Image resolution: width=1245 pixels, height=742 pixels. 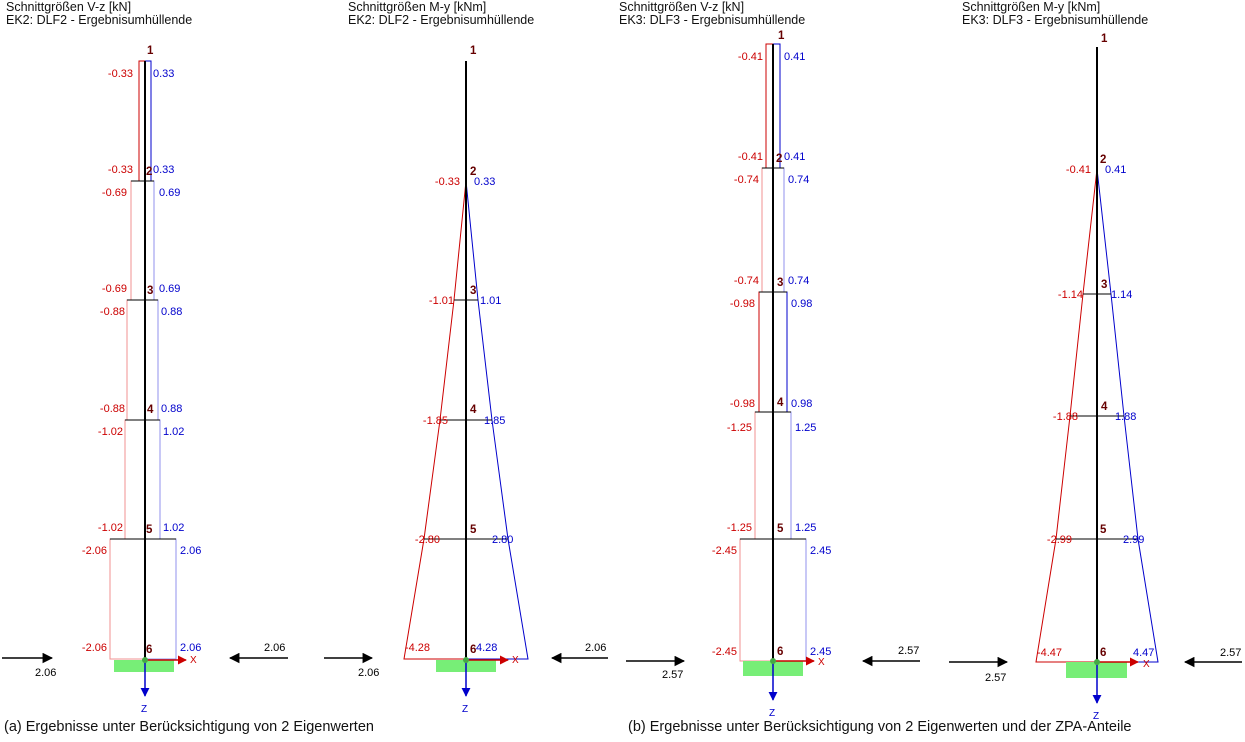 I want to click on value-label: -0.88, so click(x=112, y=312).